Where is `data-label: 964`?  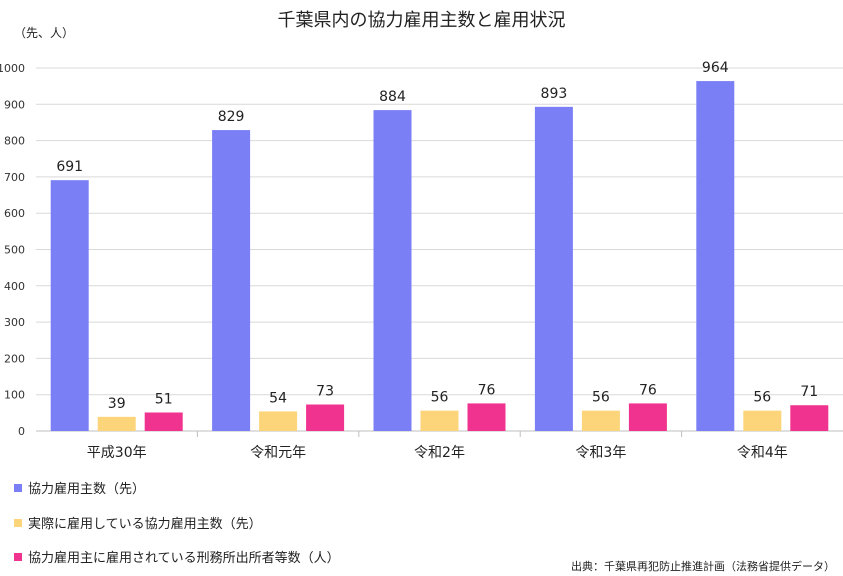 data-label: 964 is located at coordinates (715, 68).